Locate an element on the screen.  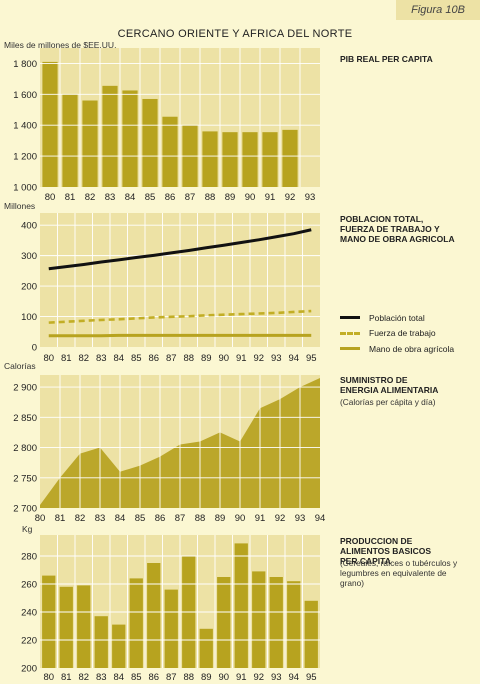
chart1-xtick-label-90: 90 is located at coordinates (250, 197).